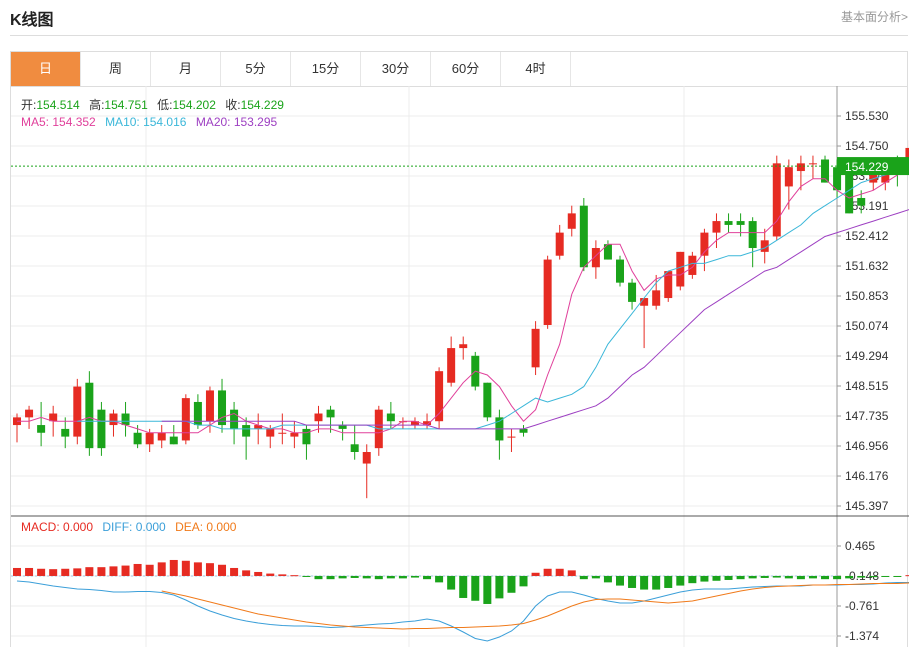 This screenshot has width=916, height=647. What do you see at coordinates (867, 146) in the screenshot?
I see `y-axis-tick-label: 154.750` at bounding box center [867, 146].